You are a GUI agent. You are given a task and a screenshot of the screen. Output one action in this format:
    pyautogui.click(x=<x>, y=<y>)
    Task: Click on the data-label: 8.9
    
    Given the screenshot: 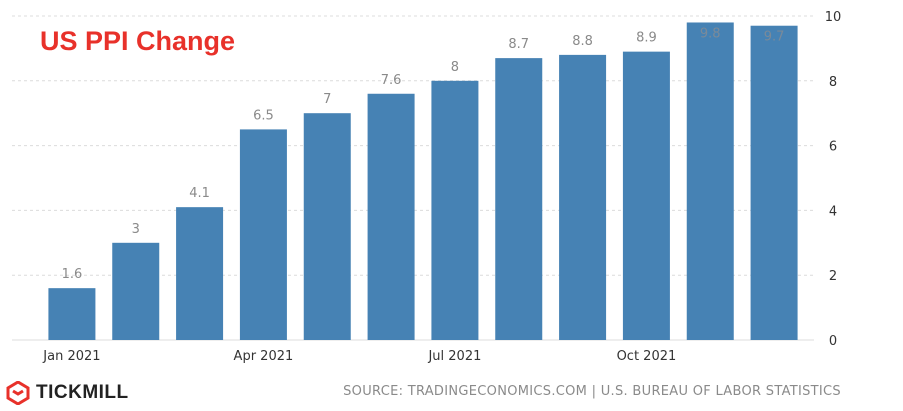 What is the action you would take?
    pyautogui.click(x=646, y=38)
    